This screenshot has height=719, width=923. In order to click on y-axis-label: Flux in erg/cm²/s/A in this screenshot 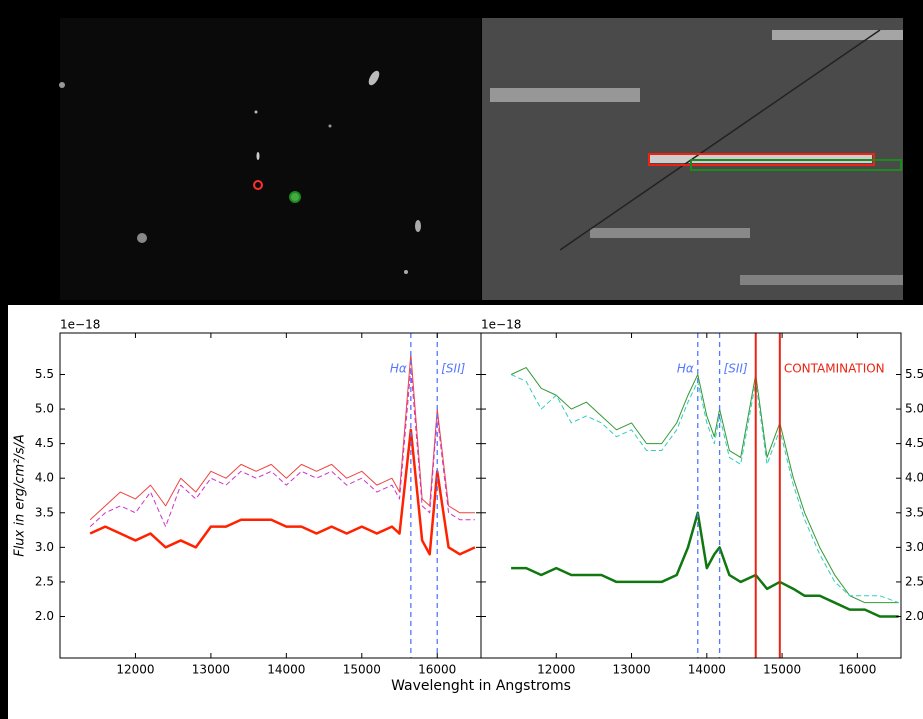, I will do `click(20, 495)`.